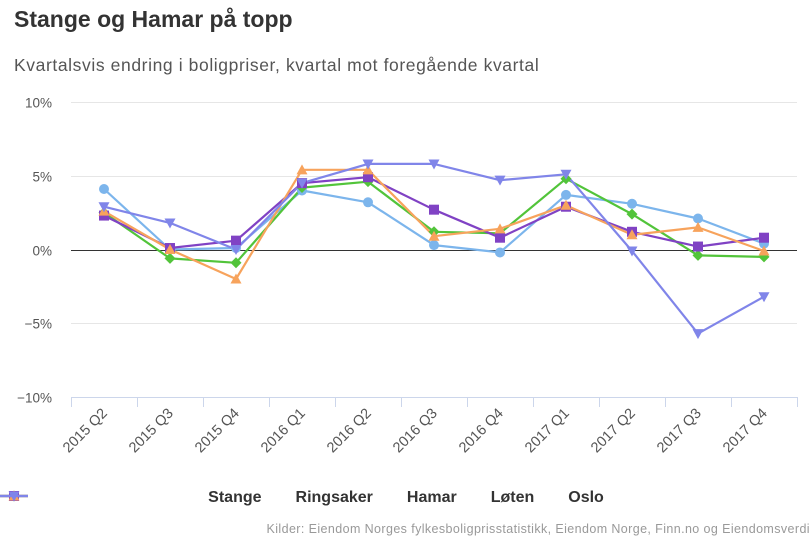 The image size is (812, 541). What do you see at coordinates (153, 19) in the screenshot?
I see `chart-title: Stange og Hamar på topp` at bounding box center [153, 19].